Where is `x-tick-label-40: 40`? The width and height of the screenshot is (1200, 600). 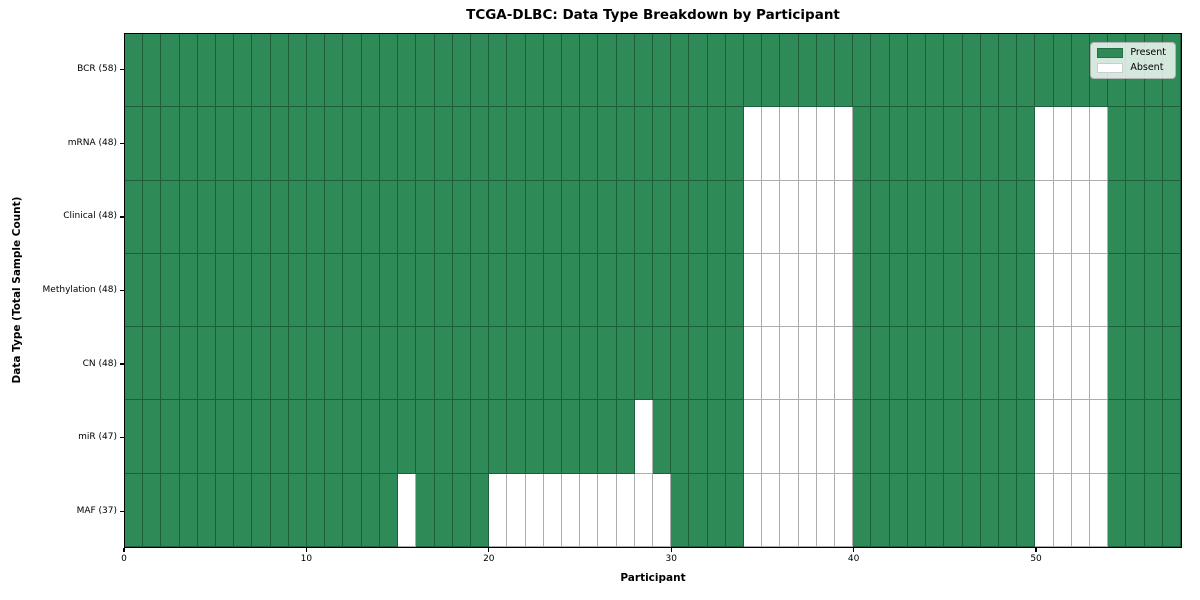
x-tick-label-40: 40 is located at coordinates (853, 559).